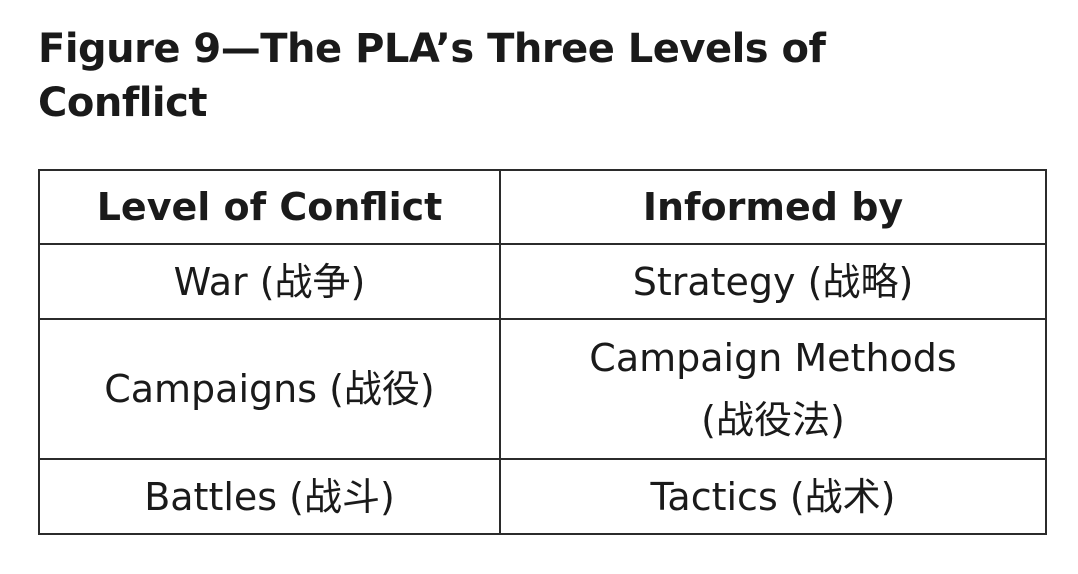 Image resolution: width=1078 pixels, height=574 pixels. Describe the element at coordinates (269, 281) in the screenshot. I see `cell-level-war: War (战争)` at that location.